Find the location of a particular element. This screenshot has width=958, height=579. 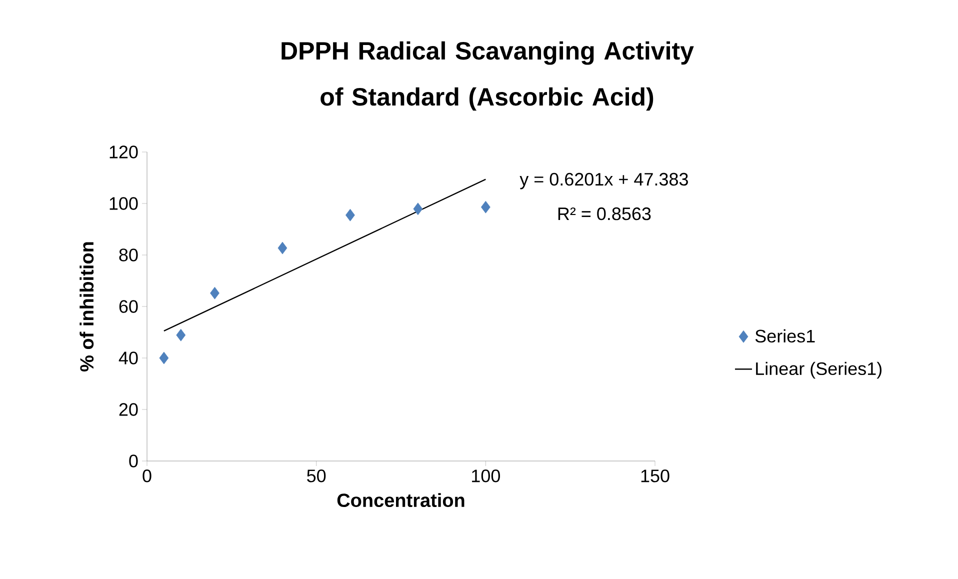

y-tick-label: 0 is located at coordinates (133, 461).